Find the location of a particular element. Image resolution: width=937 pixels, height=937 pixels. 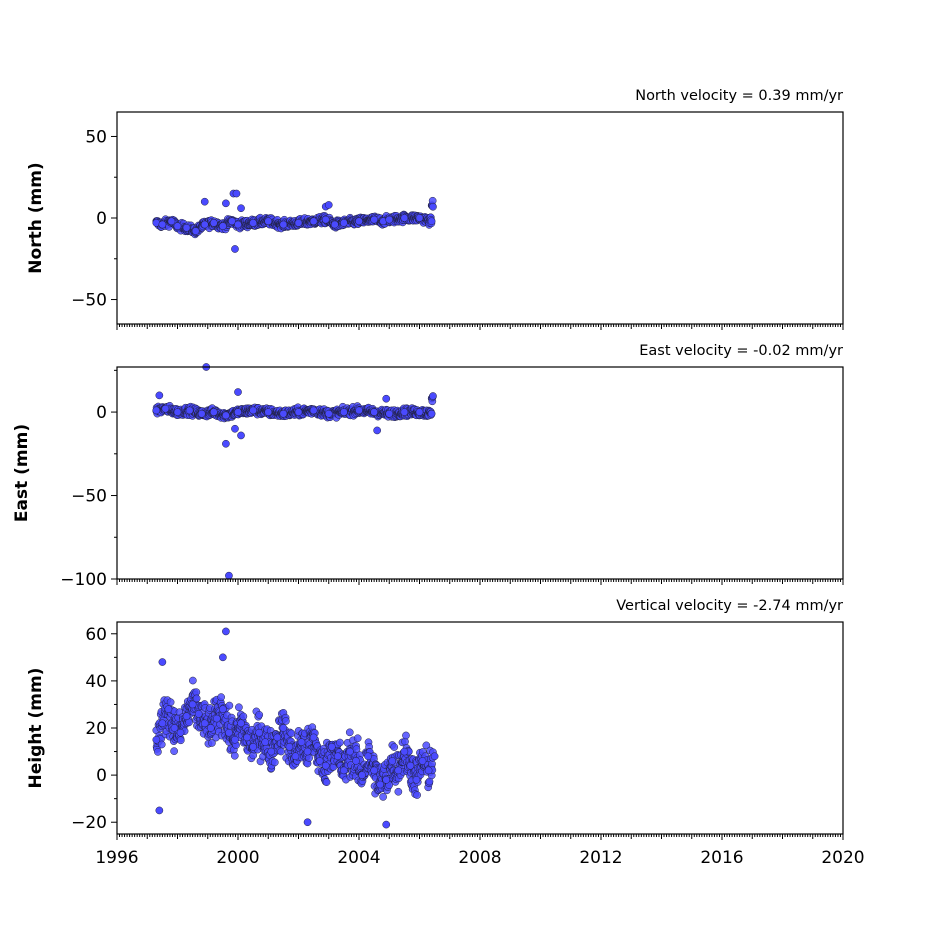

x-tick-label: 2016 is located at coordinates (721, 858).